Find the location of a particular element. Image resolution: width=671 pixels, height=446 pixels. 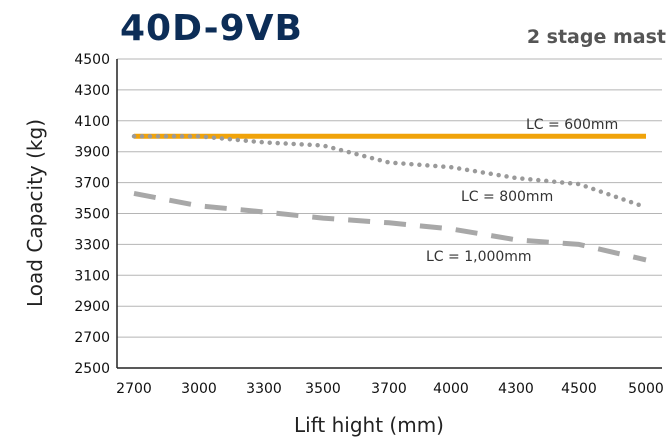

series-label-2: LC = 800mm is located at coordinates (507, 197).